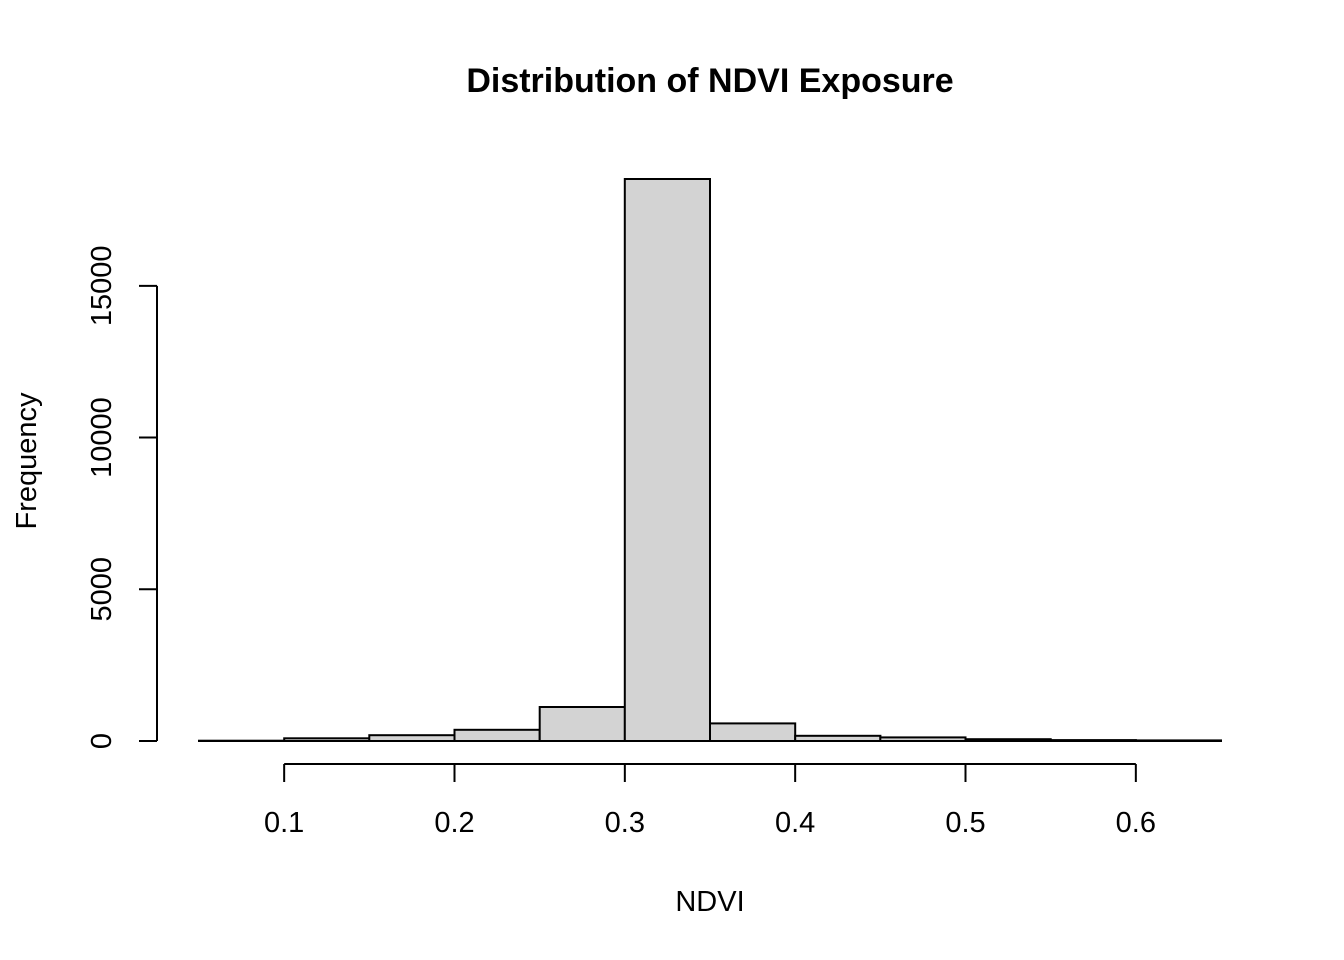 Image resolution: width=1344 pixels, height=960 pixels. Describe the element at coordinates (709, 81) in the screenshot. I see `chart-title: Distribution of NDVI Exposure` at that location.